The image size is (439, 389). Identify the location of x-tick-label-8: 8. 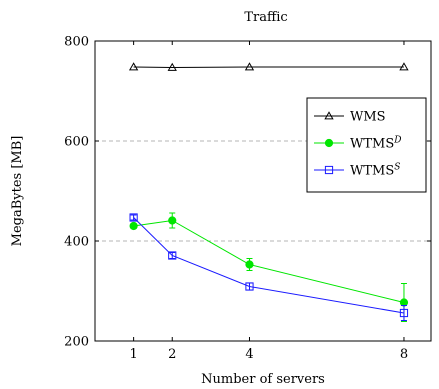
(404, 354).